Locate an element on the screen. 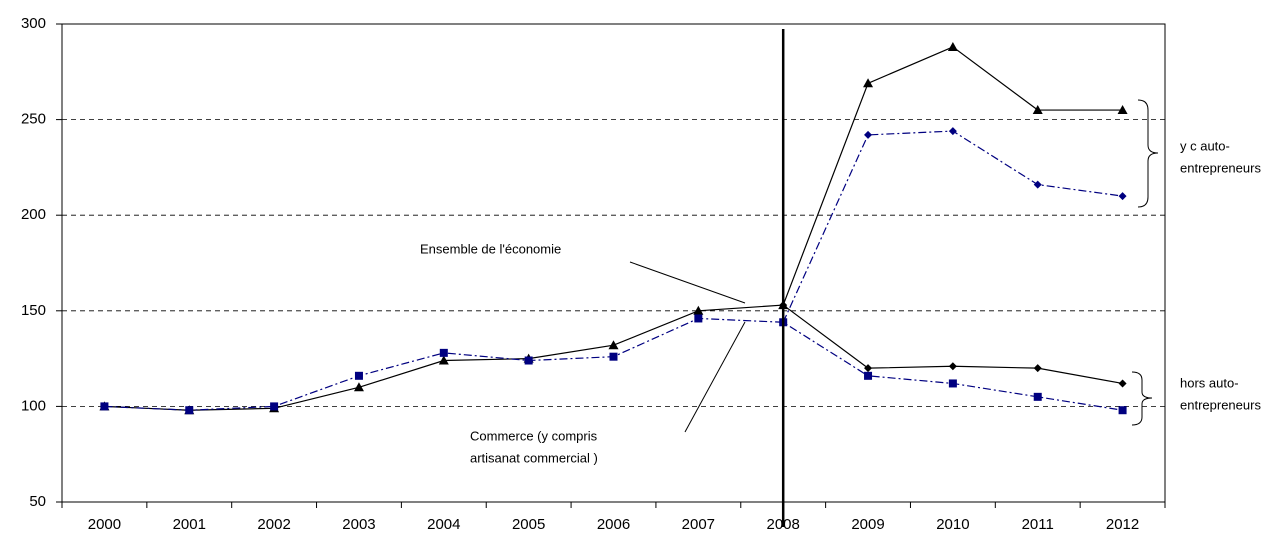 This screenshot has width=1285, height=542. y-tick-label: 50 is located at coordinates (37, 501).